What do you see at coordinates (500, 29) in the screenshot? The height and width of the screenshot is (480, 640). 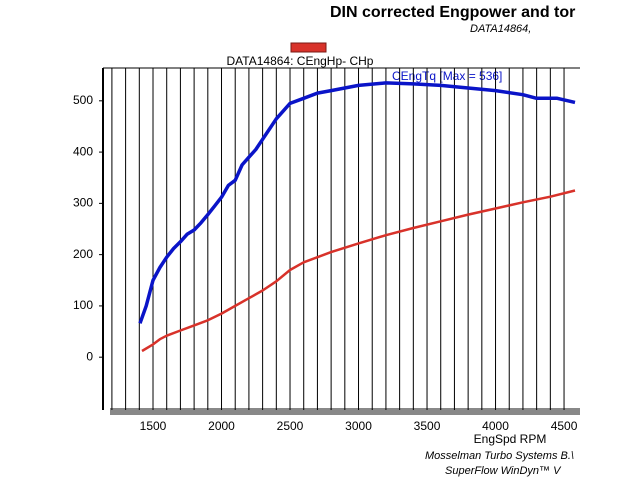 I see `chart-subtitle: DATA14864,` at bounding box center [500, 29].